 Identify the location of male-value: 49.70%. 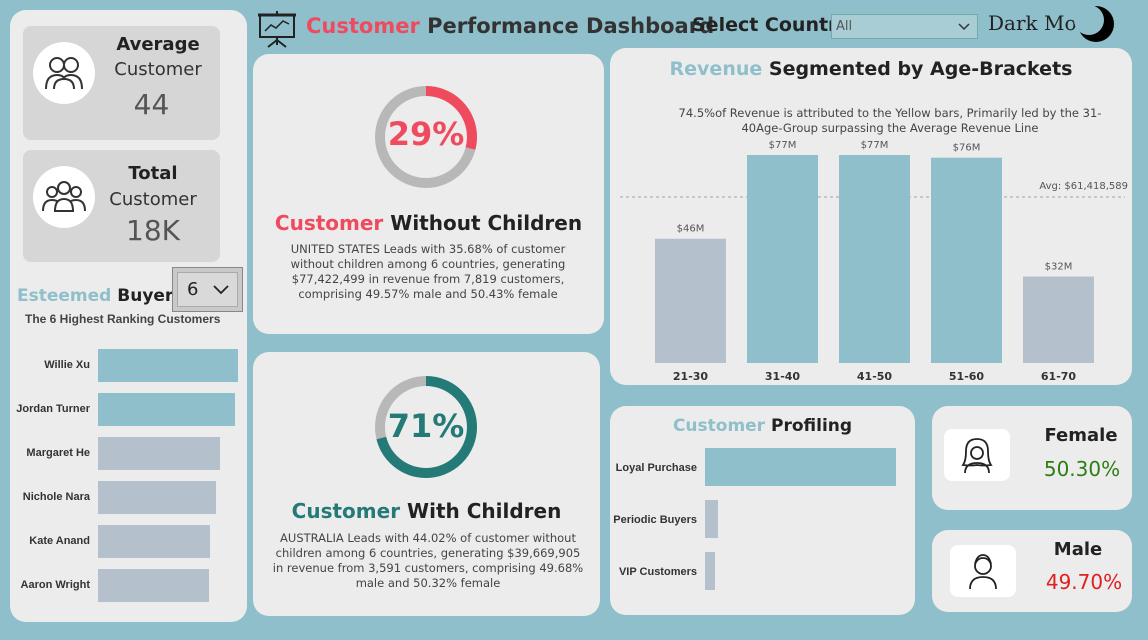
(1084, 582).